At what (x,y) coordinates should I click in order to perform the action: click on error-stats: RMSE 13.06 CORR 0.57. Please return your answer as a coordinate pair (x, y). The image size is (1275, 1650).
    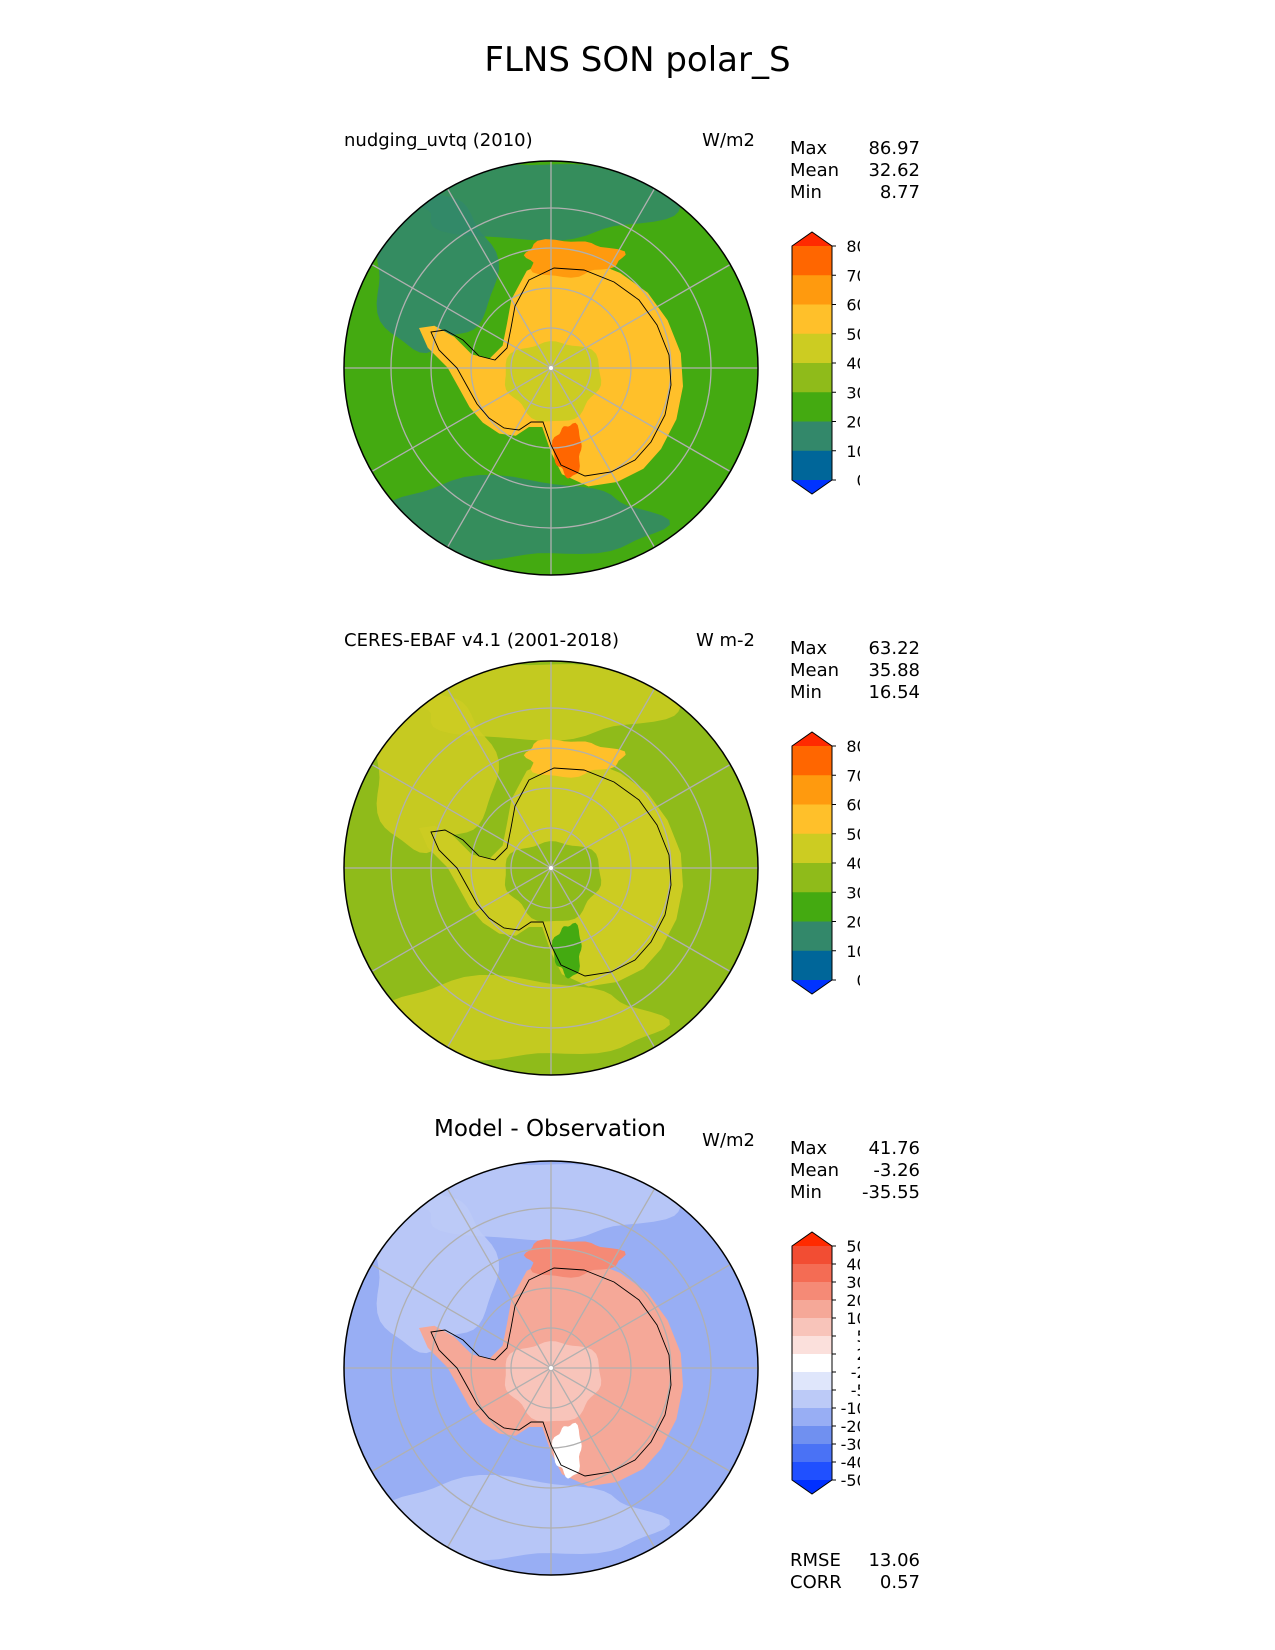
    Looking at the image, I should click on (855, 1572).